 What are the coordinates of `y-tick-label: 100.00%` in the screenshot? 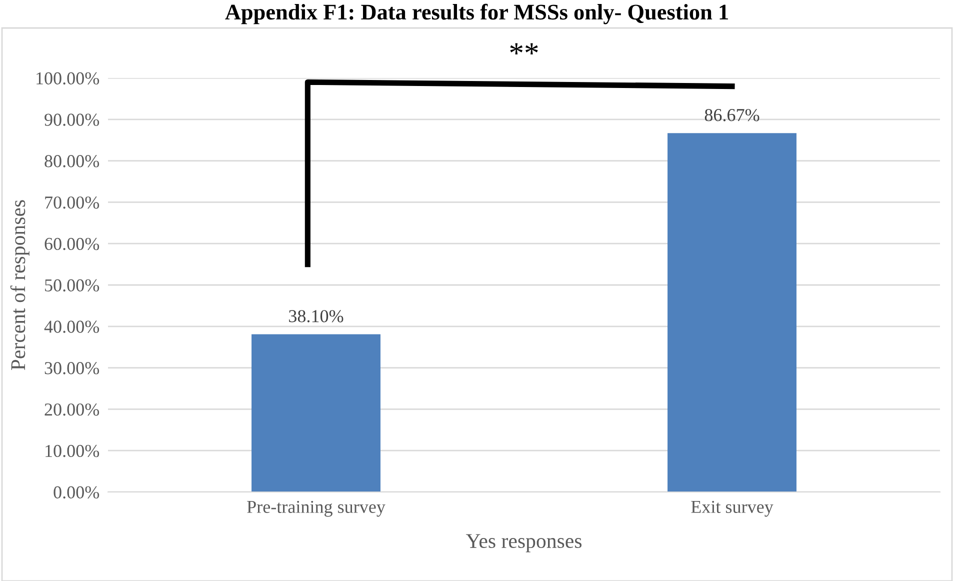 It's located at (68, 78).